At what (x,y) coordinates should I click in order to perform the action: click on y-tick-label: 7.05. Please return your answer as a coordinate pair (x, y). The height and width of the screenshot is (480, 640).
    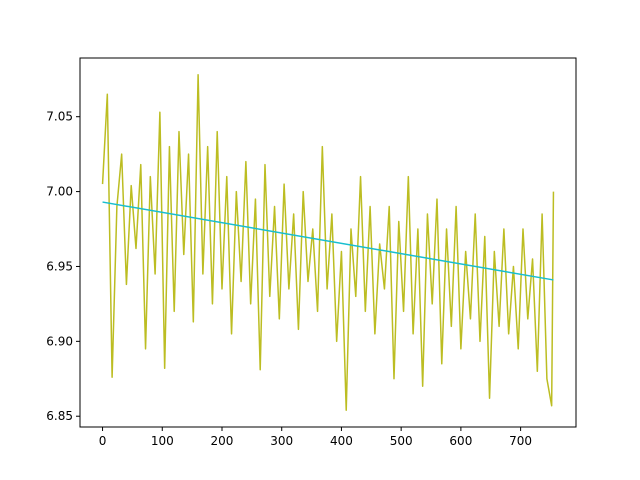
    Looking at the image, I should click on (59, 117).